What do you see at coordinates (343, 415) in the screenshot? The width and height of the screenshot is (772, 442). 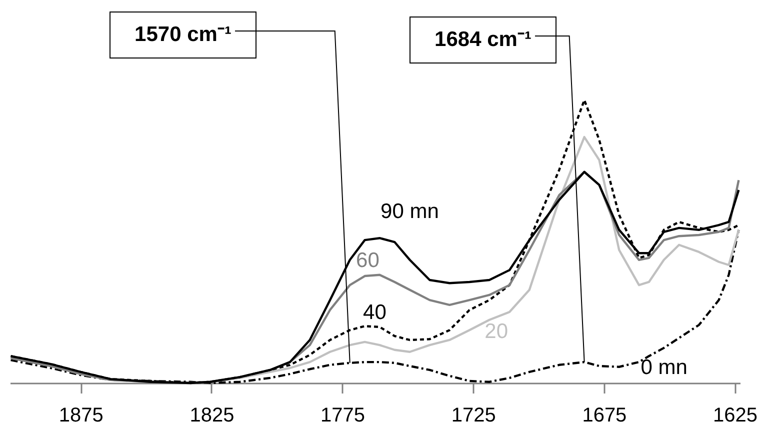 I see `x-tick-label: 1775` at bounding box center [343, 415].